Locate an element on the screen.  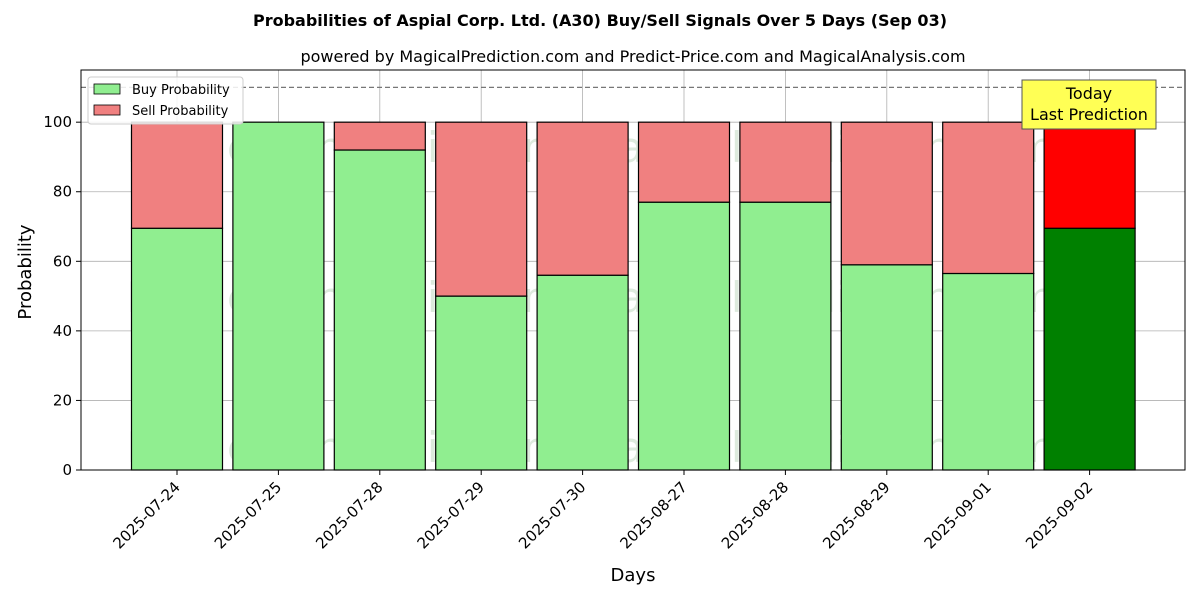
legend-label-buy: Buy Probability is located at coordinates (181, 90).